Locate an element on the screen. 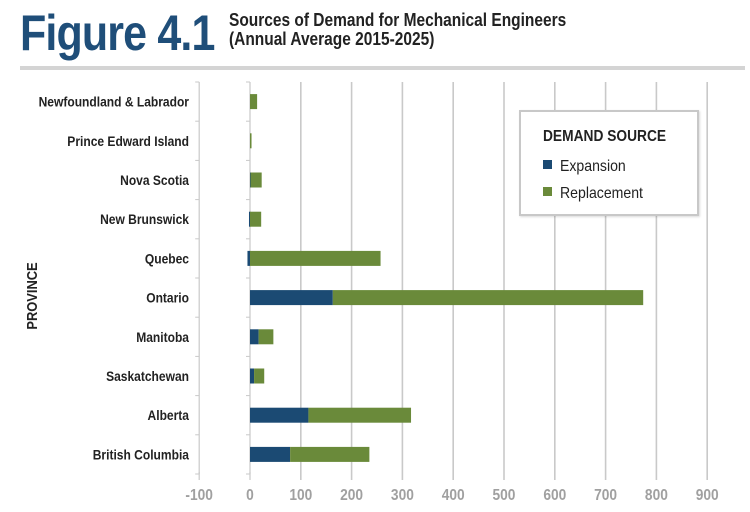 The image size is (750, 512). x-tick-label: 800 is located at coordinates (656, 495).